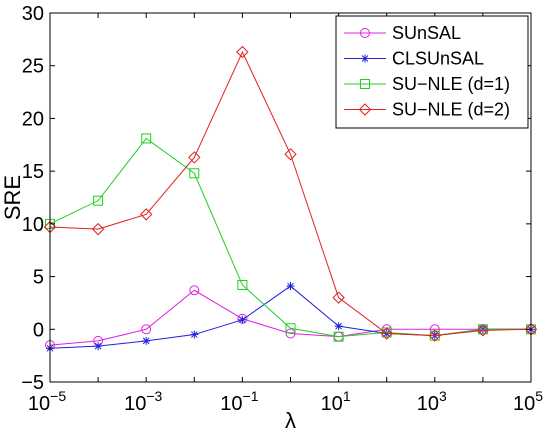 The height and width of the screenshot is (435, 550). I want to click on y-tick-label: −5, so click(32, 383).